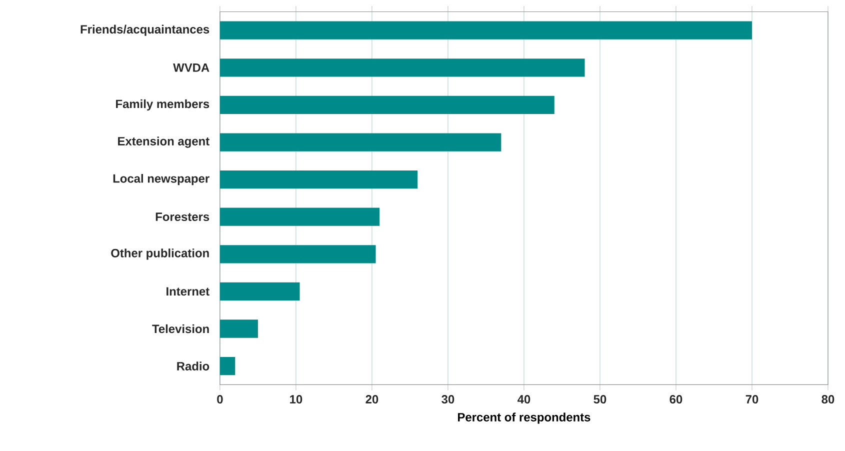  What do you see at coordinates (160, 254) in the screenshot?
I see `y-tick-label: Other publication` at bounding box center [160, 254].